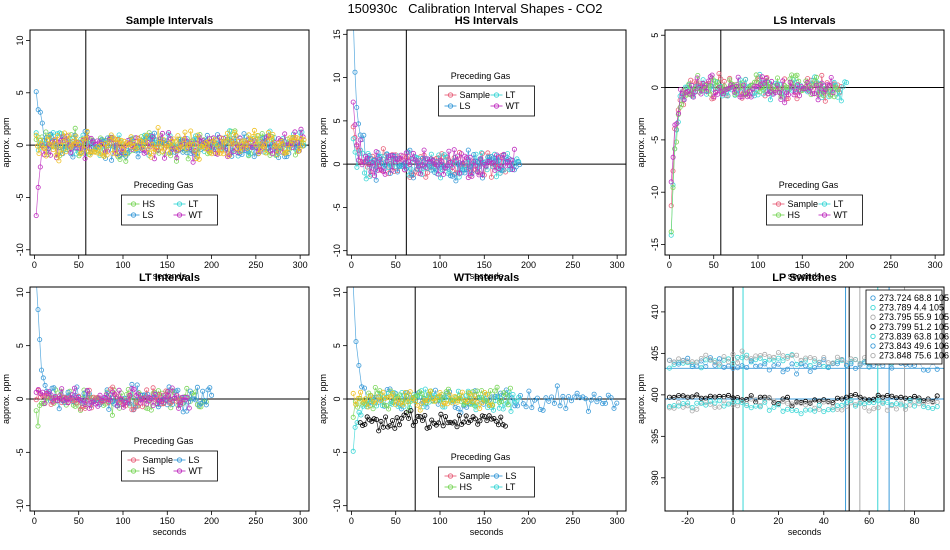 The image size is (950, 550). I want to click on legend-box, so click(814, 210).